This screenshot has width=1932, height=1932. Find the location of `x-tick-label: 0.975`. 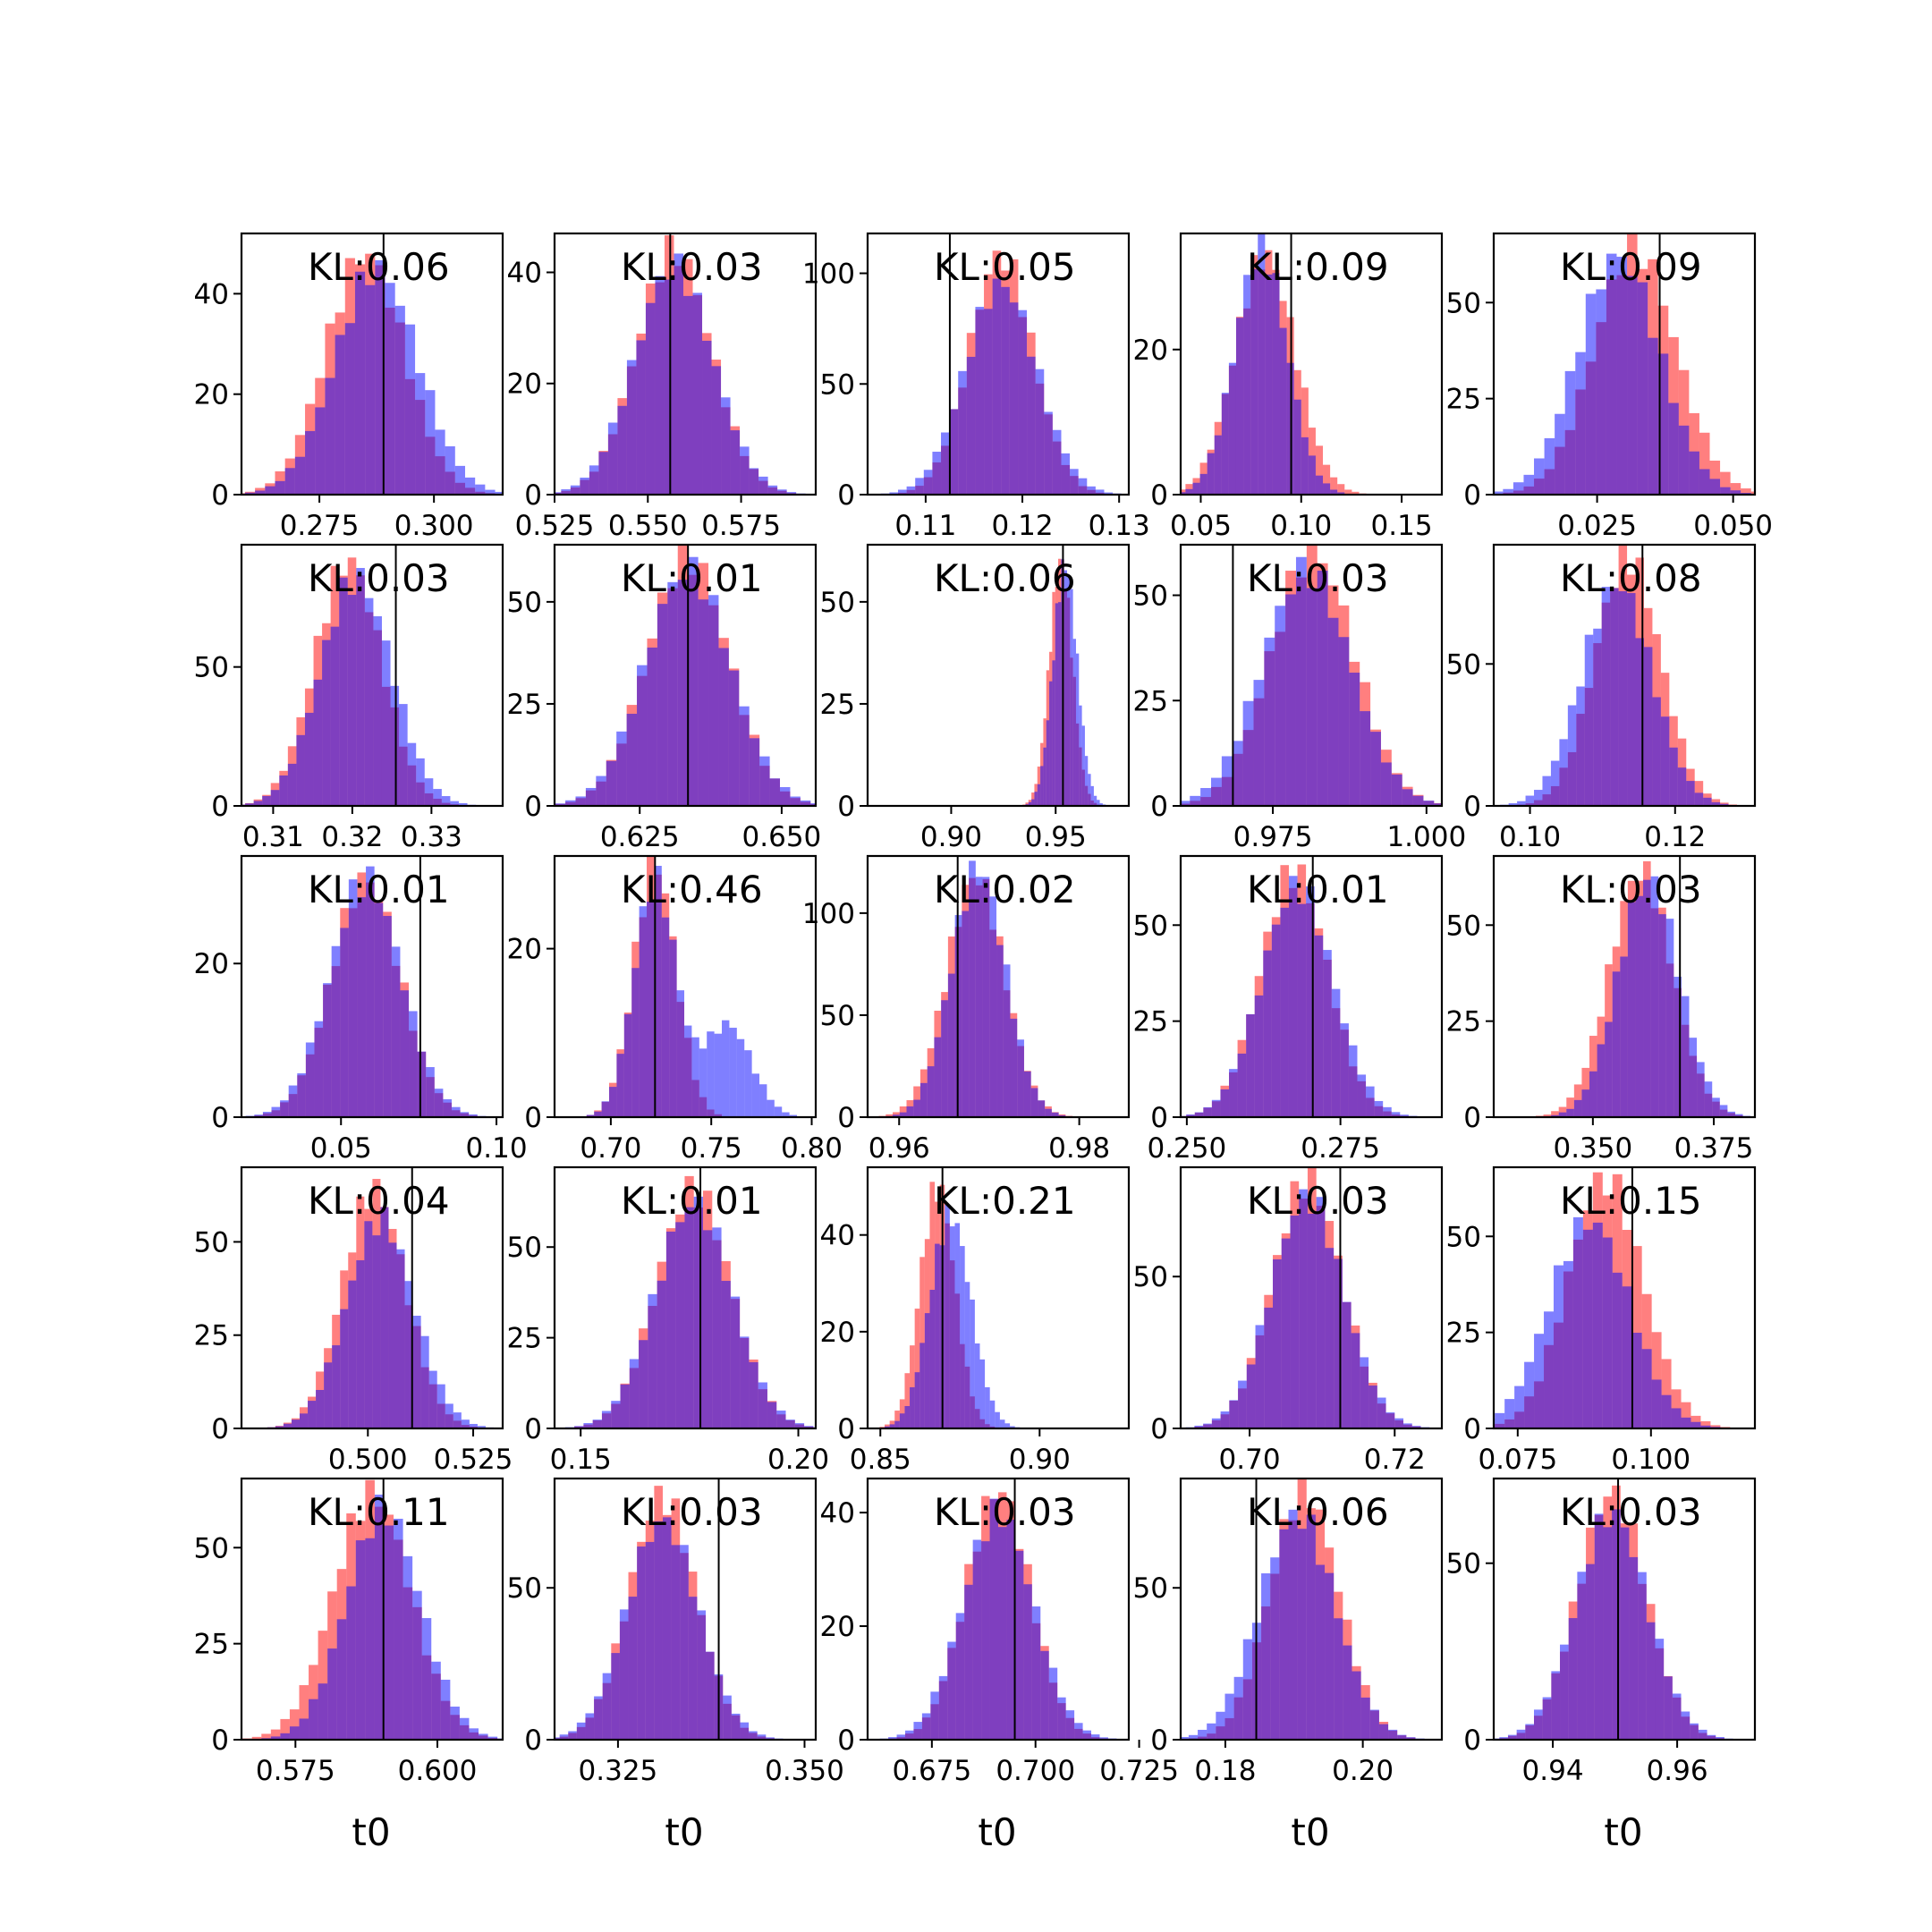

x-tick-label: 0.975 is located at coordinates (1273, 837).